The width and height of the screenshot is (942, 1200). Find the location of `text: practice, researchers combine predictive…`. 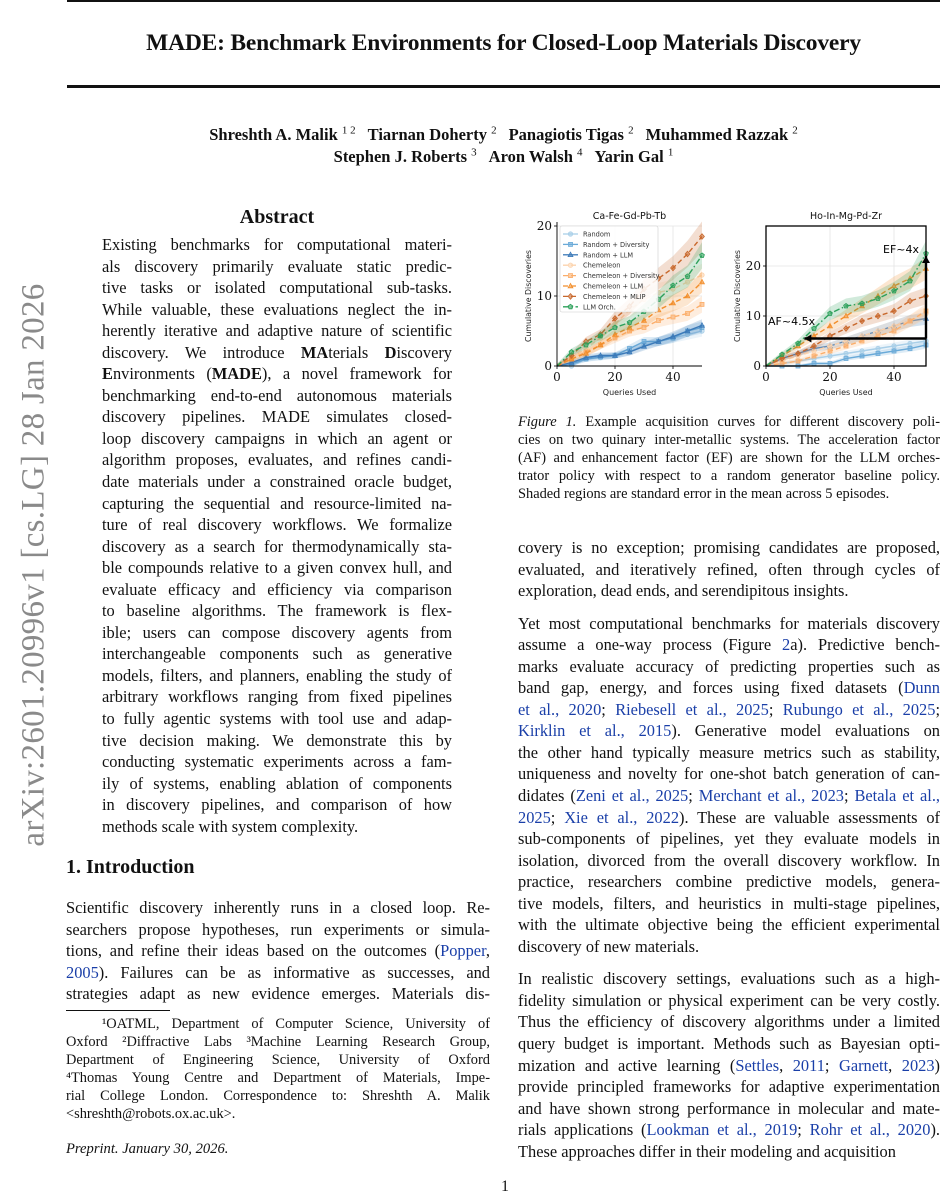

text: practice, researchers combine predictive… is located at coordinates (729, 882).